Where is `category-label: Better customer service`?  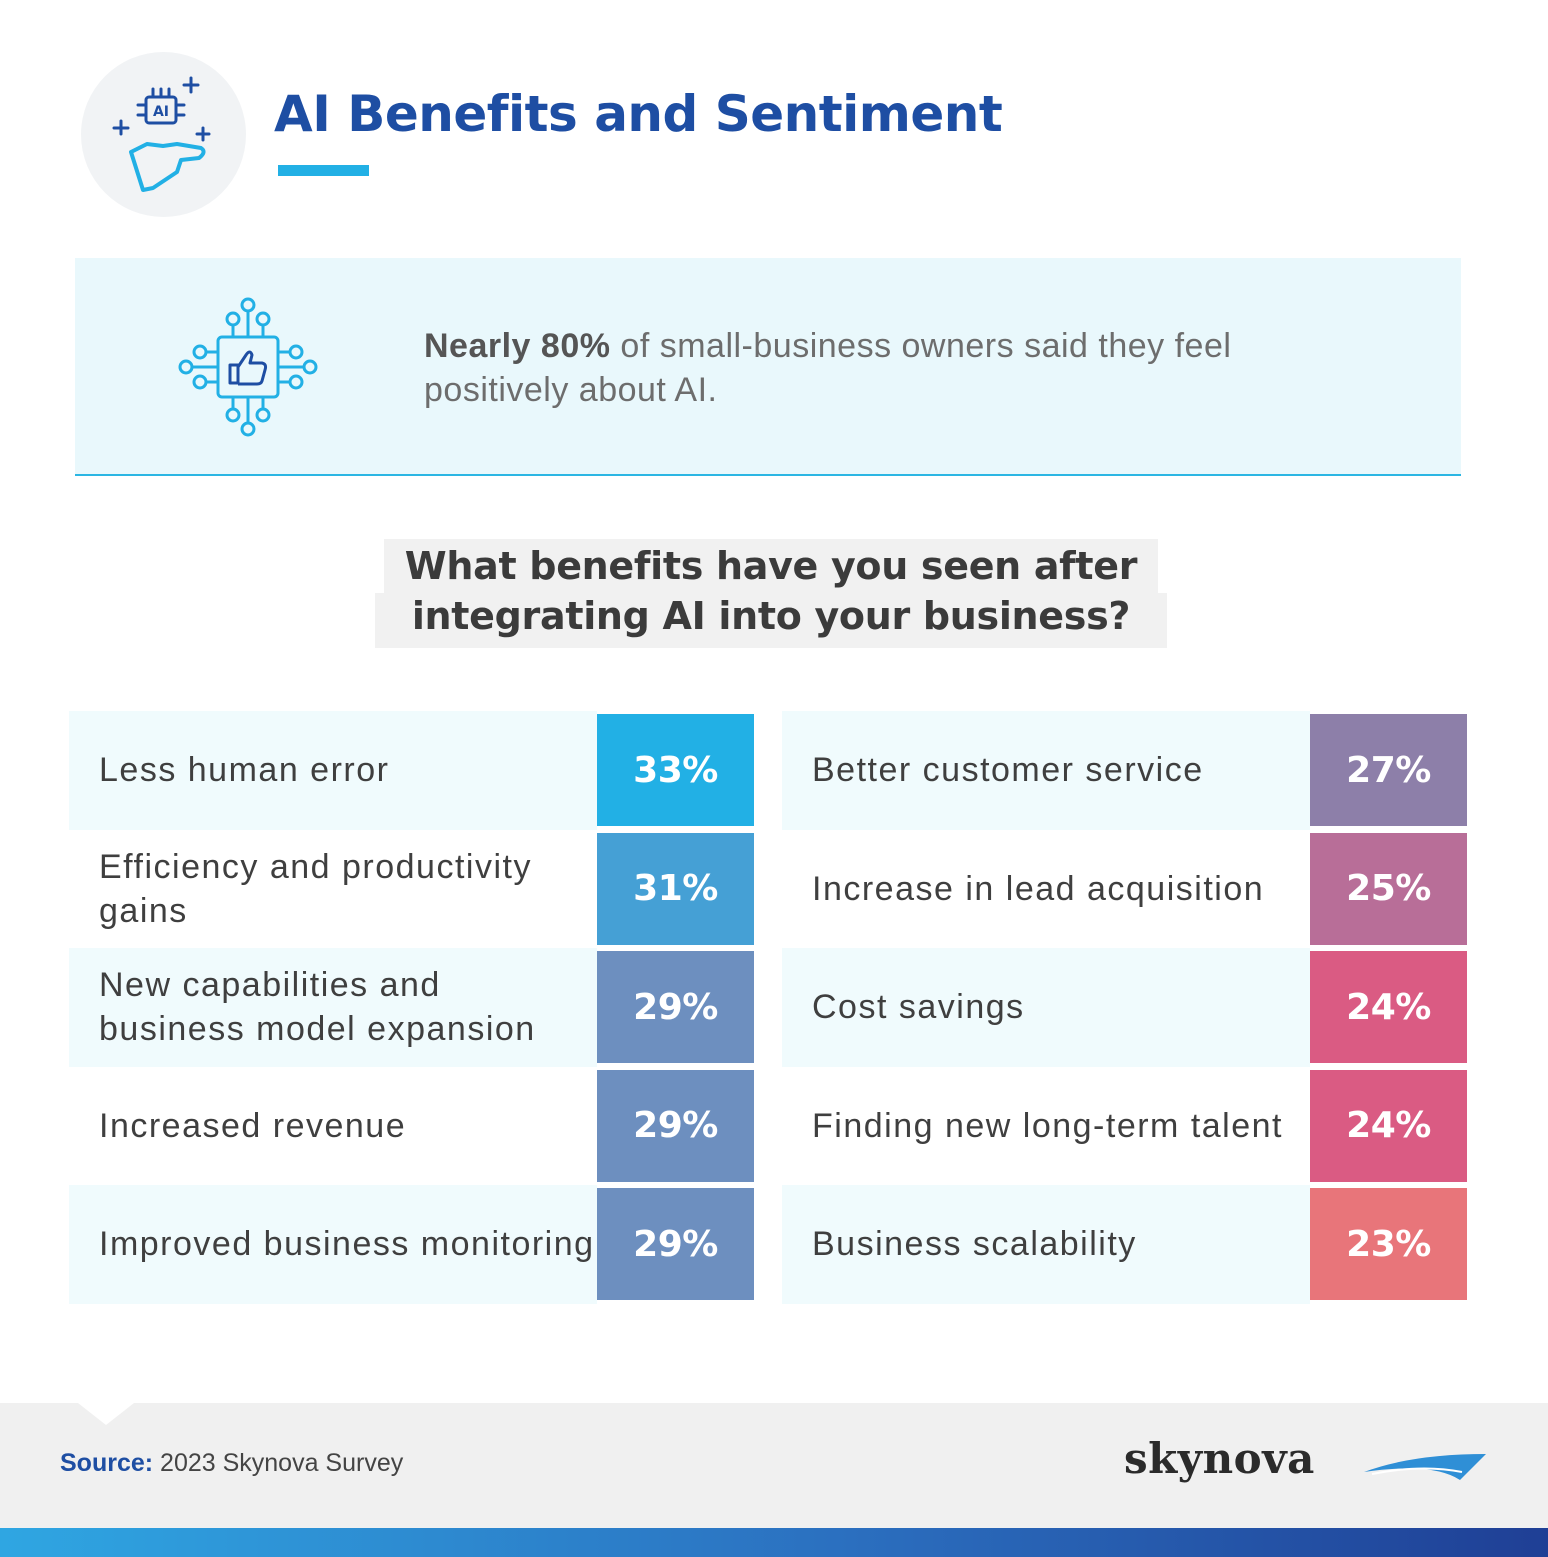
category-label: Better customer service is located at coordinates (1008, 770).